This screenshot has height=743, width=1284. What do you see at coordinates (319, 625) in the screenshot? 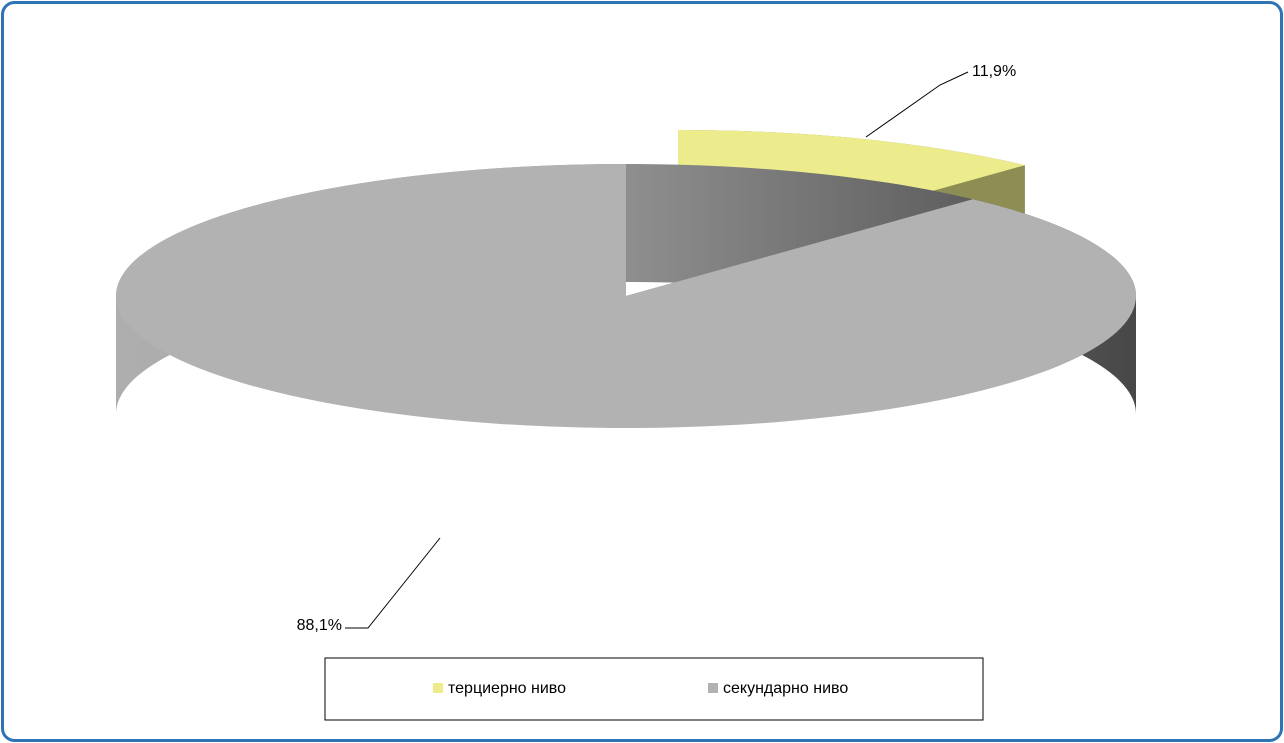
I see `data-label: 88,1%` at bounding box center [319, 625].